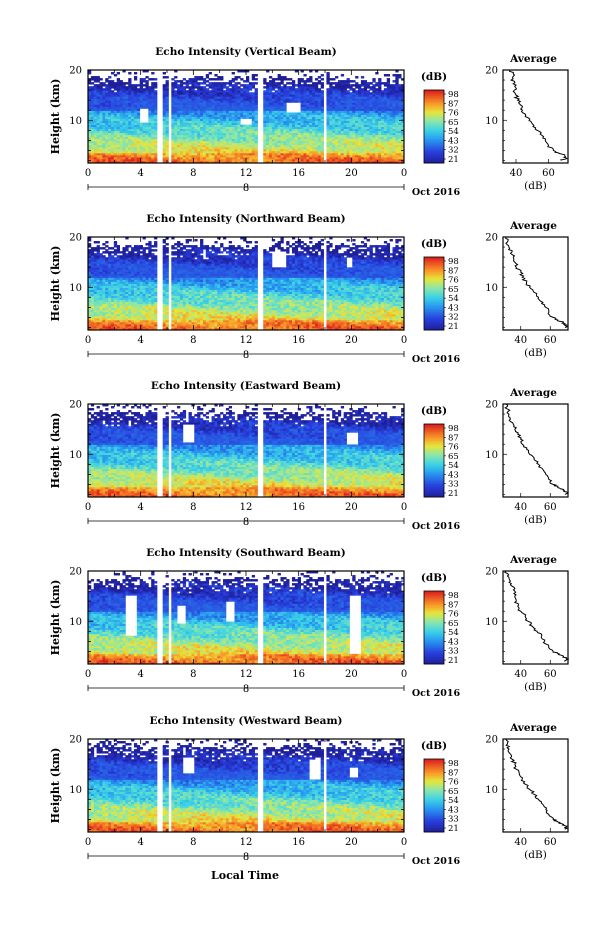 Image resolution: width=616 pixels, height=929 pixels. I want to click on colorbar-unit: (dB), so click(434, 77).